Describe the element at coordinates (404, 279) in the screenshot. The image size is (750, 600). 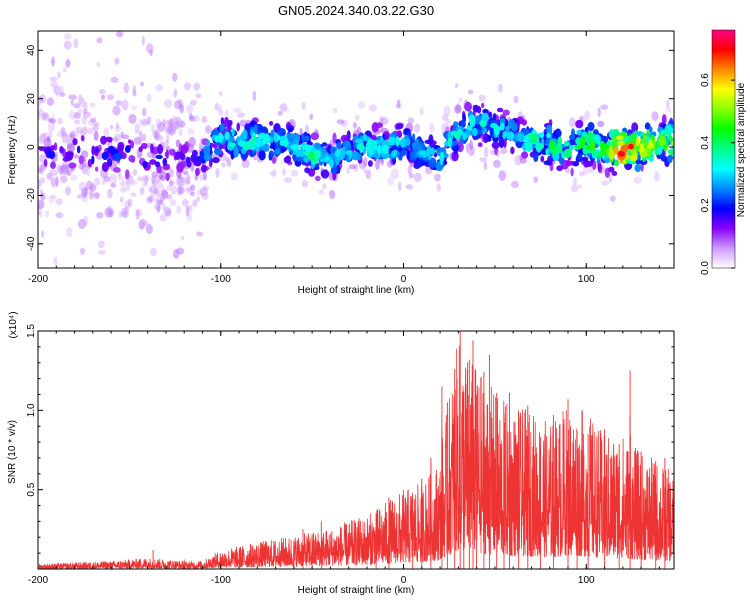
I see `x-tick-label: 0` at that location.